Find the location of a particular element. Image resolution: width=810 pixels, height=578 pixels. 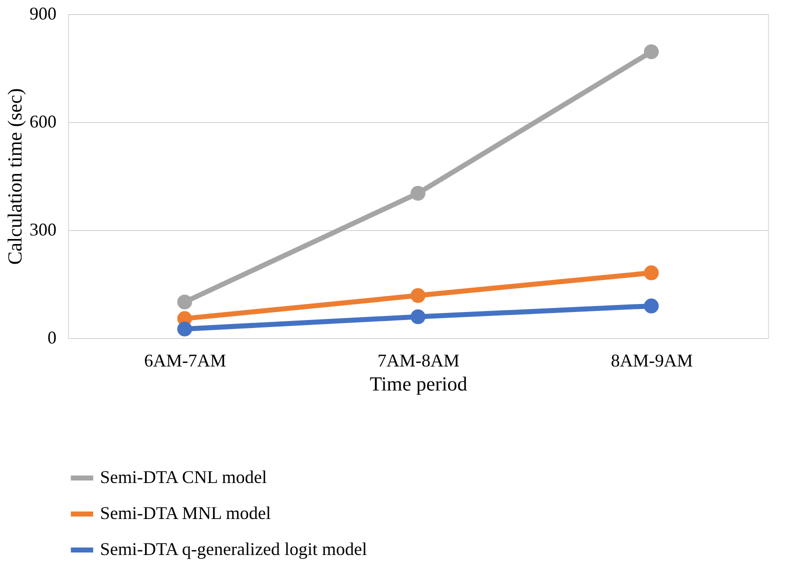

x-tick-label: 8AM-9AM is located at coordinates (651, 360).